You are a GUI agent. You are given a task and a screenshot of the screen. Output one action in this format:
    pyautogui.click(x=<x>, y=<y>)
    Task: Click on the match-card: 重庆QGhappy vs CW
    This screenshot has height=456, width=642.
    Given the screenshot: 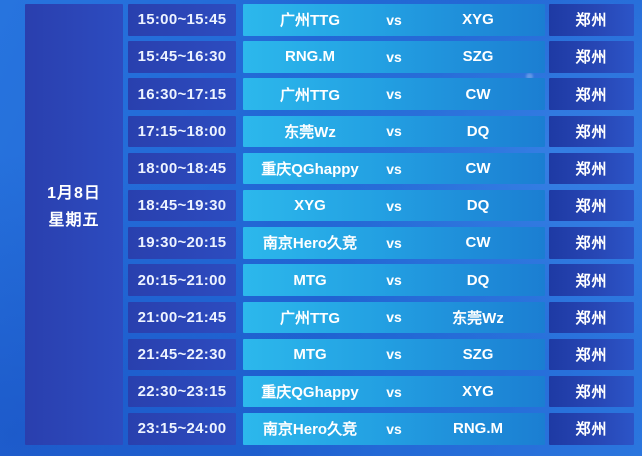 What is the action you would take?
    pyautogui.click(x=394, y=168)
    